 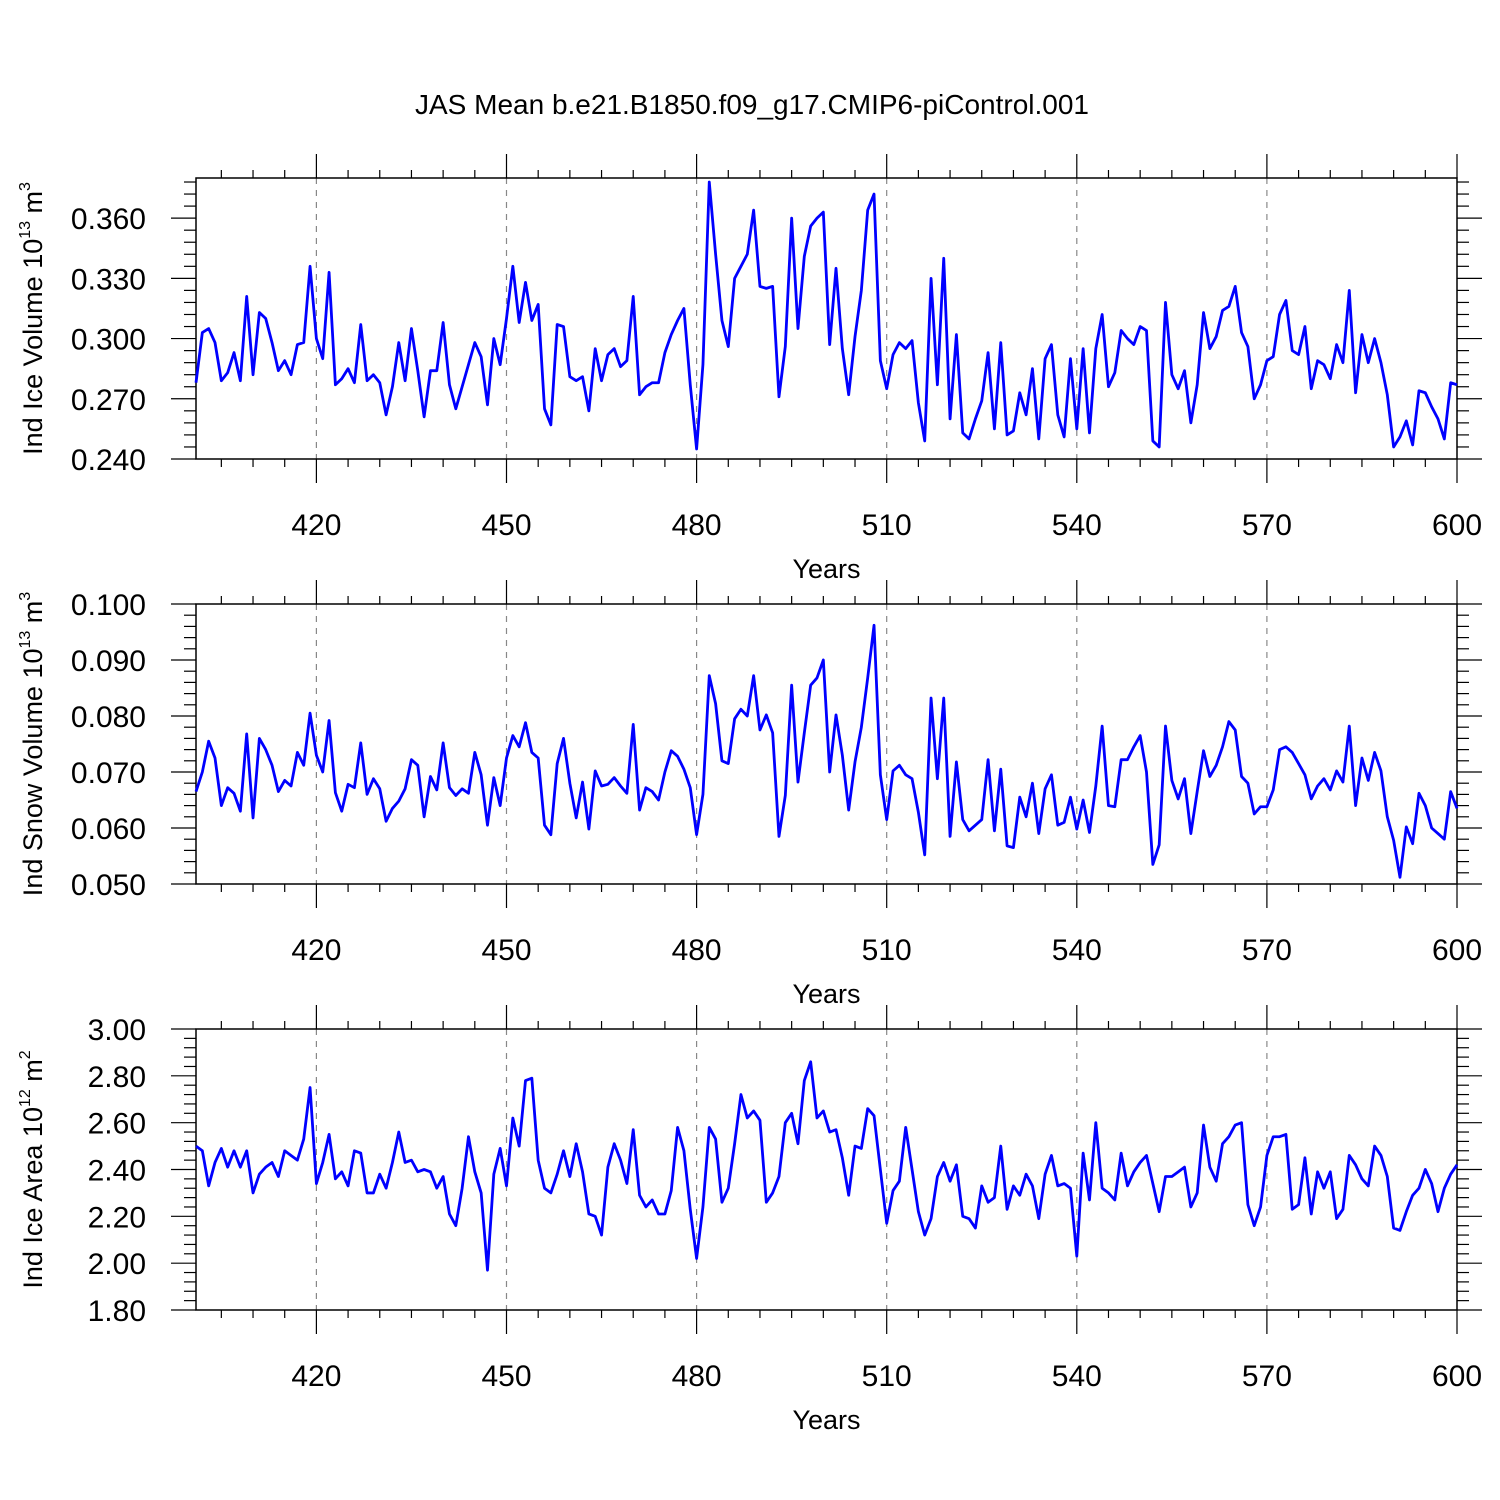 I want to click on y-tick-label: 0.240, so click(x=108, y=460).